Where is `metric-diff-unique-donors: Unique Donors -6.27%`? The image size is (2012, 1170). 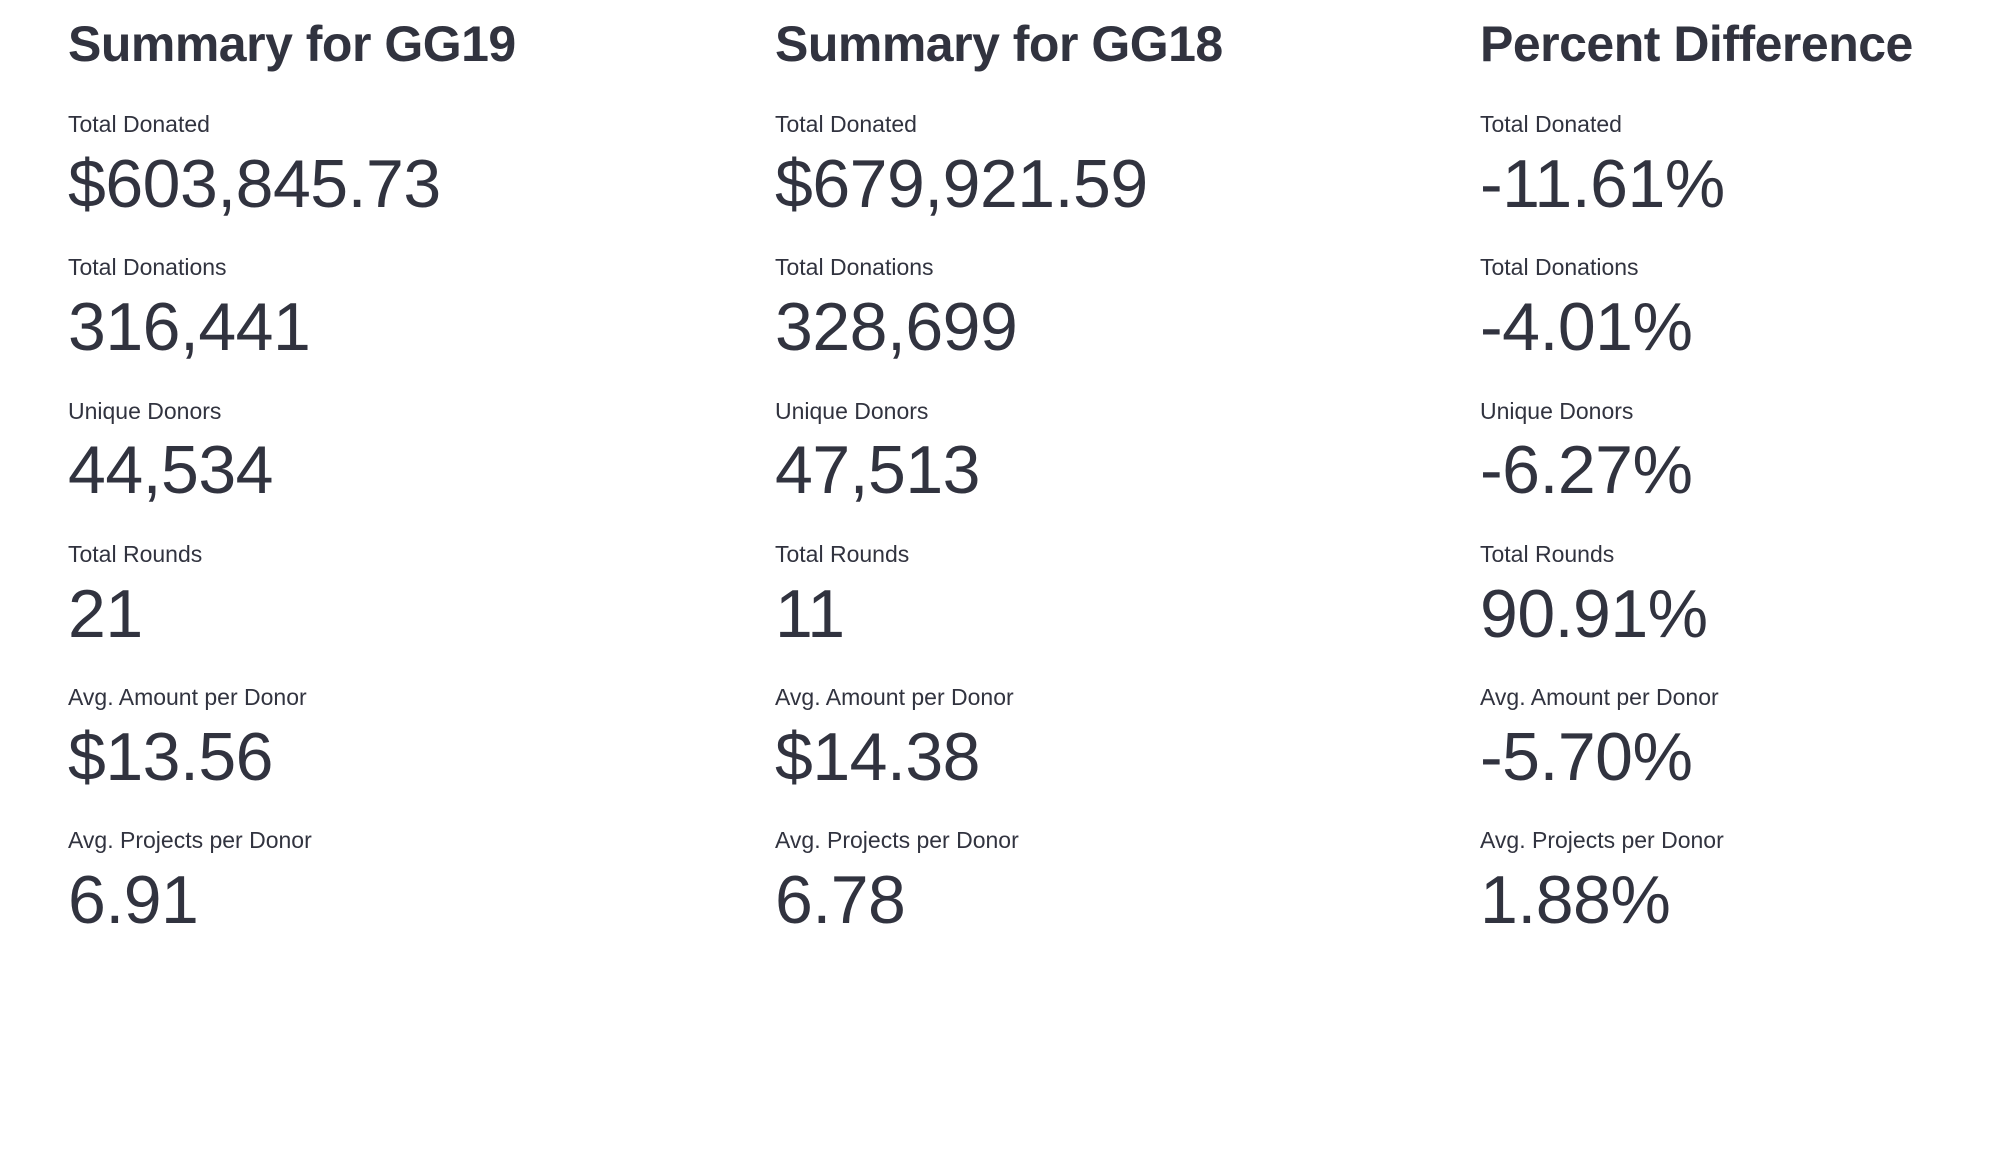
metric-diff-unique-donors: Unique Donors -6.27% is located at coordinates (1746, 452).